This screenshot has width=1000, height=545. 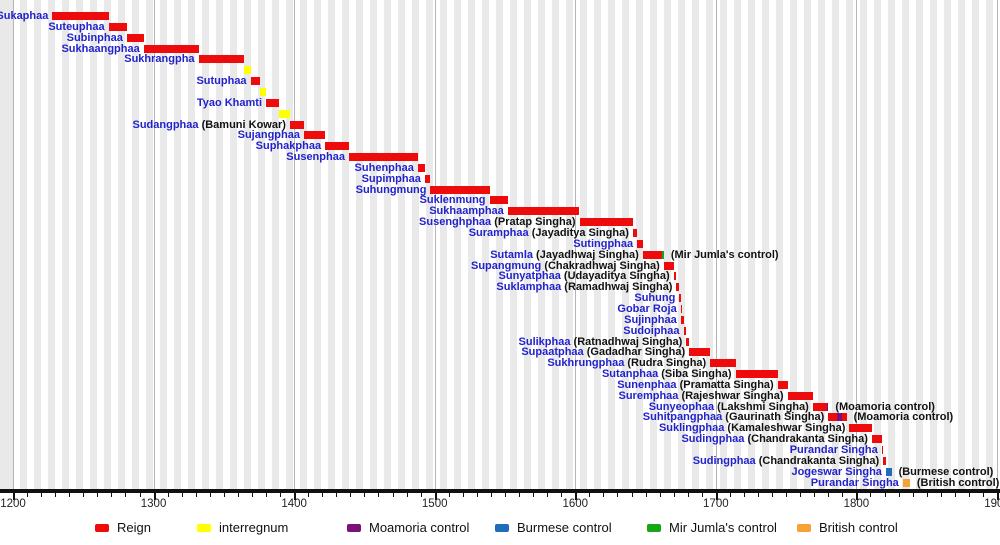 What do you see at coordinates (315, 157) in the screenshot?
I see `king-name: Susenphaa` at bounding box center [315, 157].